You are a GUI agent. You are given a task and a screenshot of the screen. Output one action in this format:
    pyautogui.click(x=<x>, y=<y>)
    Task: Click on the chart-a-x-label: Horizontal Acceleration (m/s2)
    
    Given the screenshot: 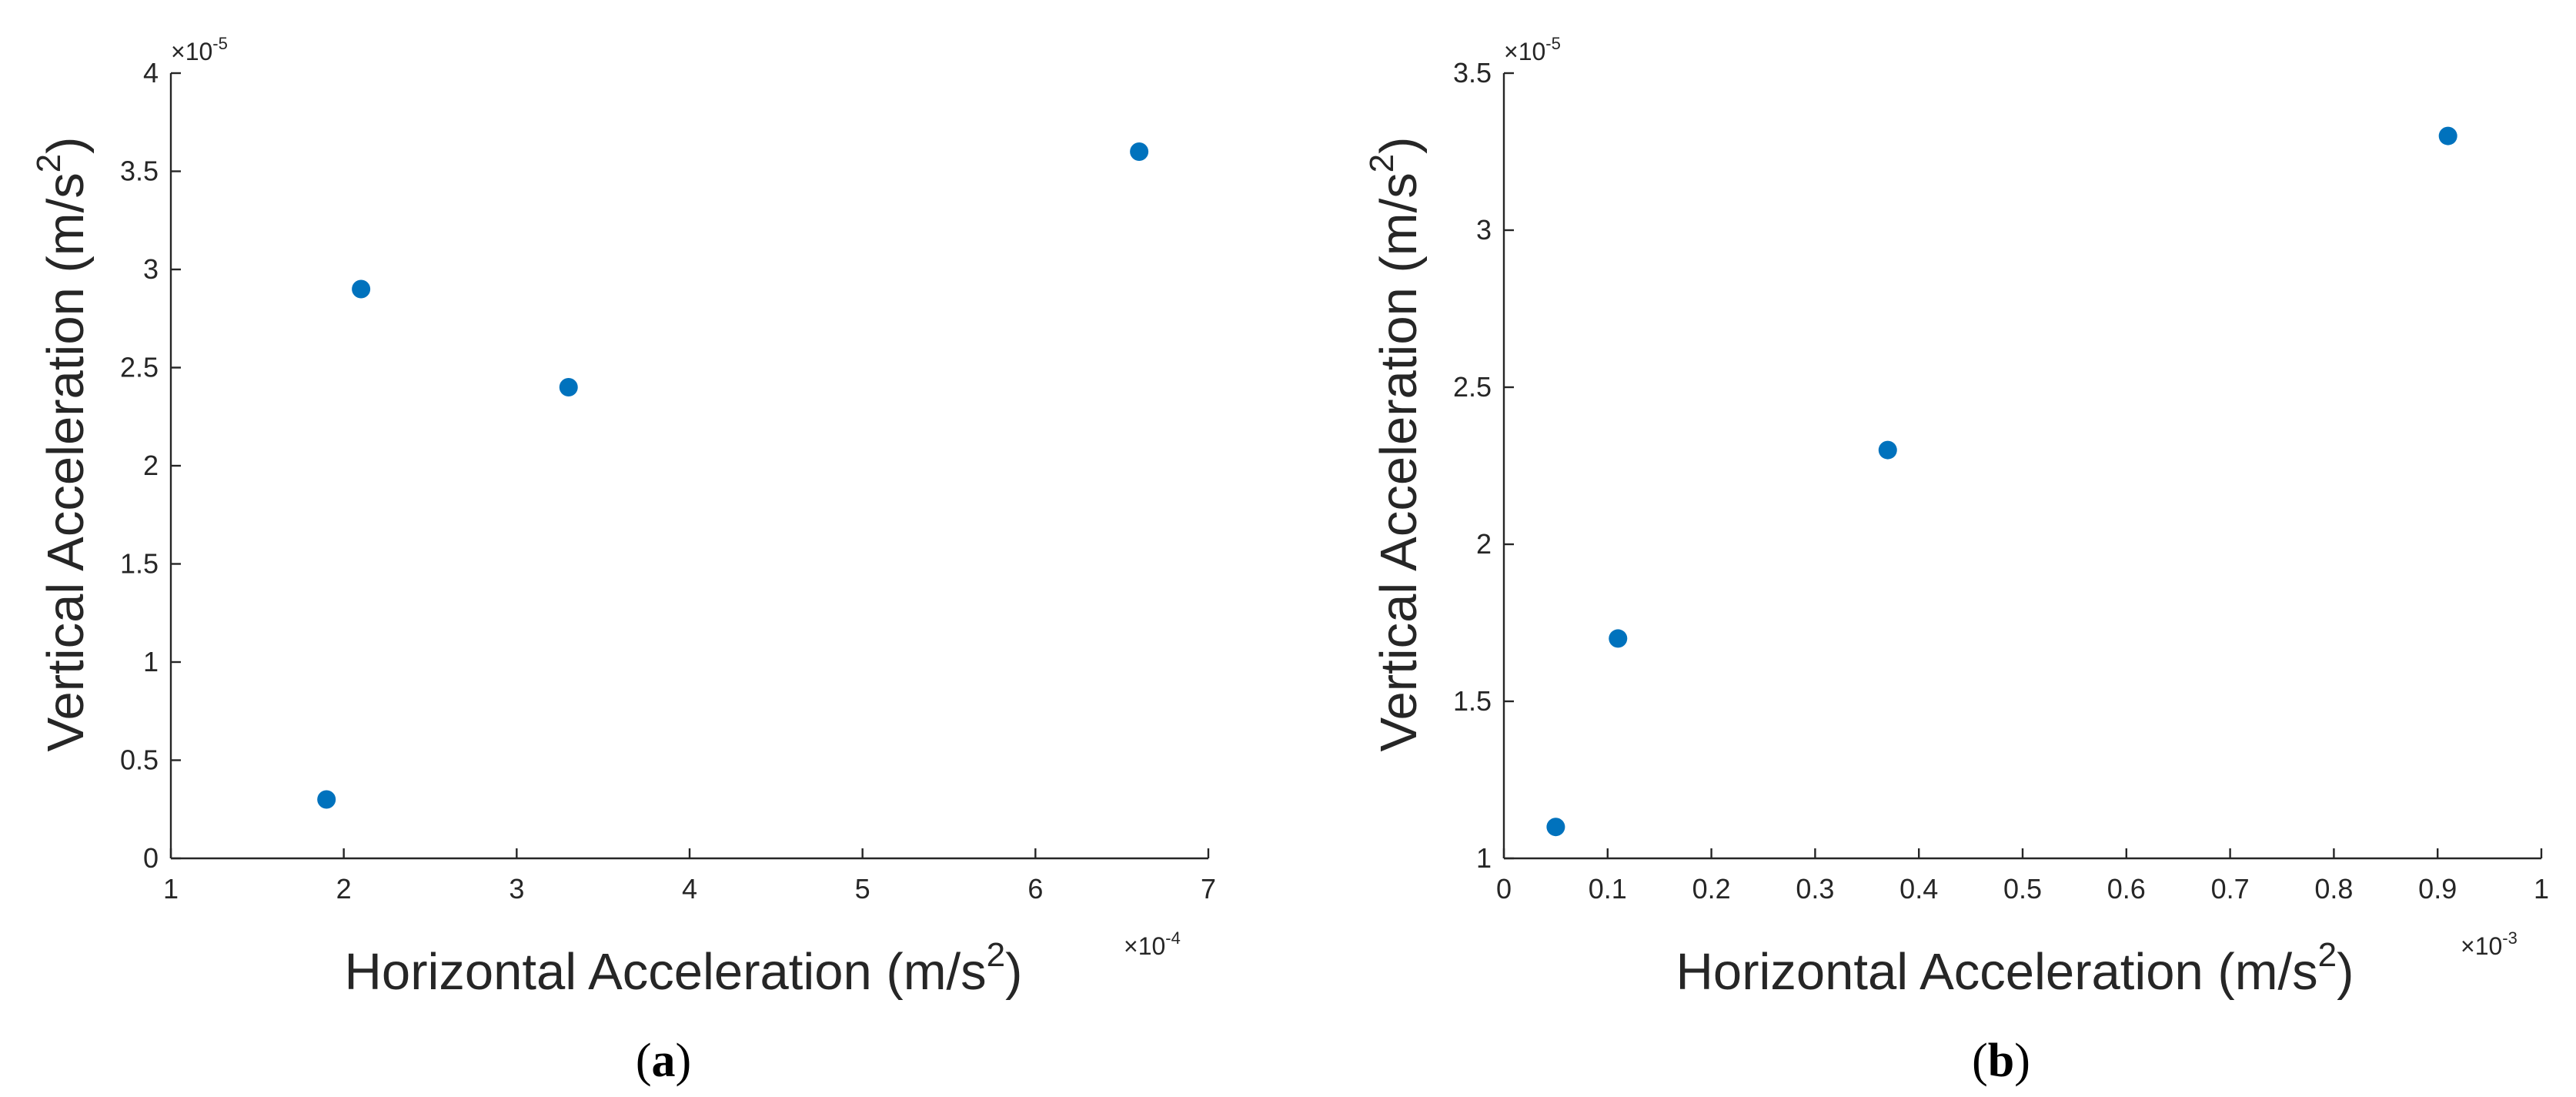 What is the action you would take?
    pyautogui.click(x=684, y=968)
    